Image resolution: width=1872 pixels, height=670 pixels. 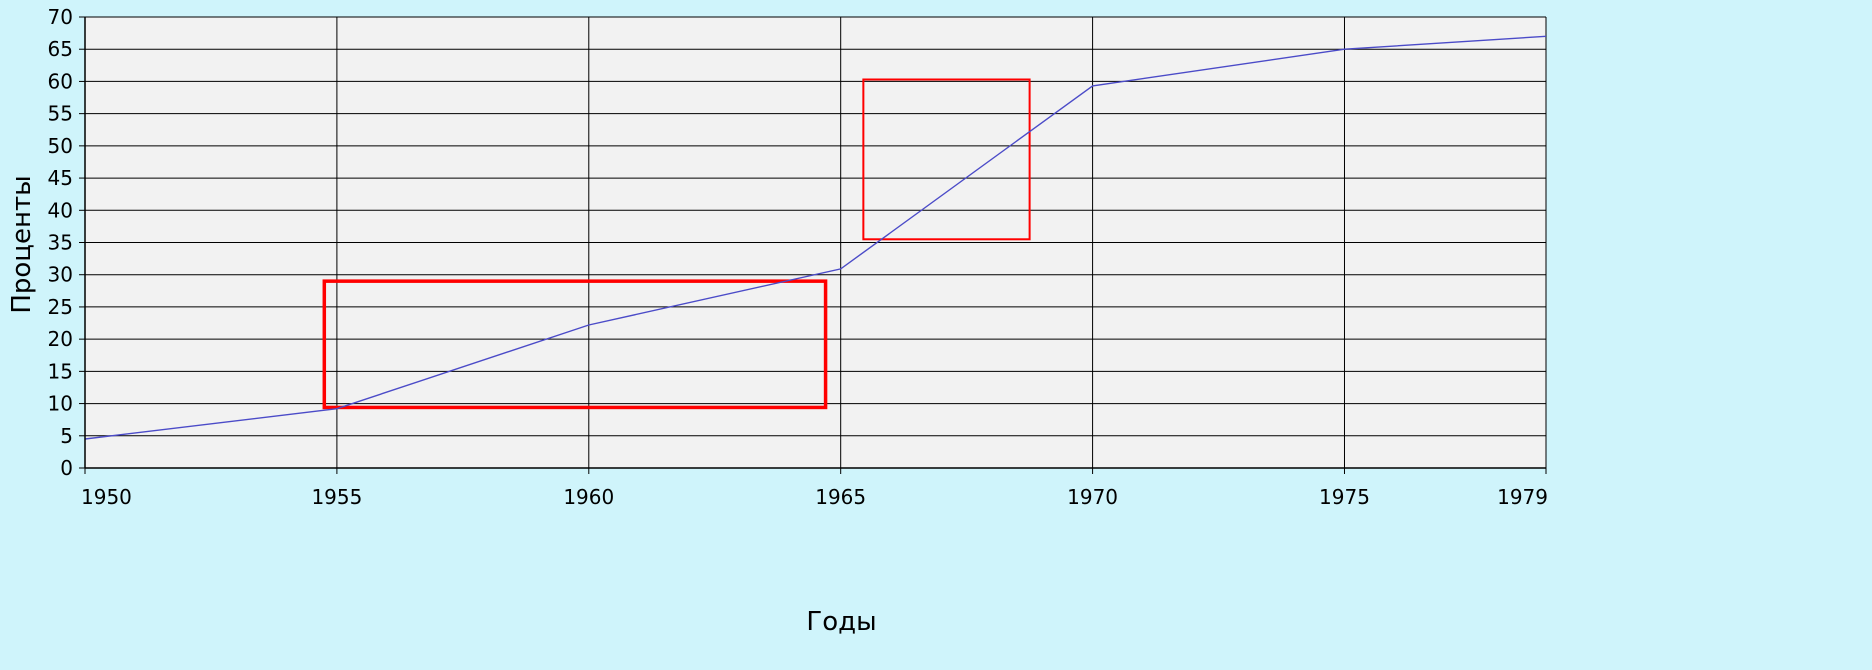 I want to click on x-tick-label: 1950, so click(x=106, y=497).